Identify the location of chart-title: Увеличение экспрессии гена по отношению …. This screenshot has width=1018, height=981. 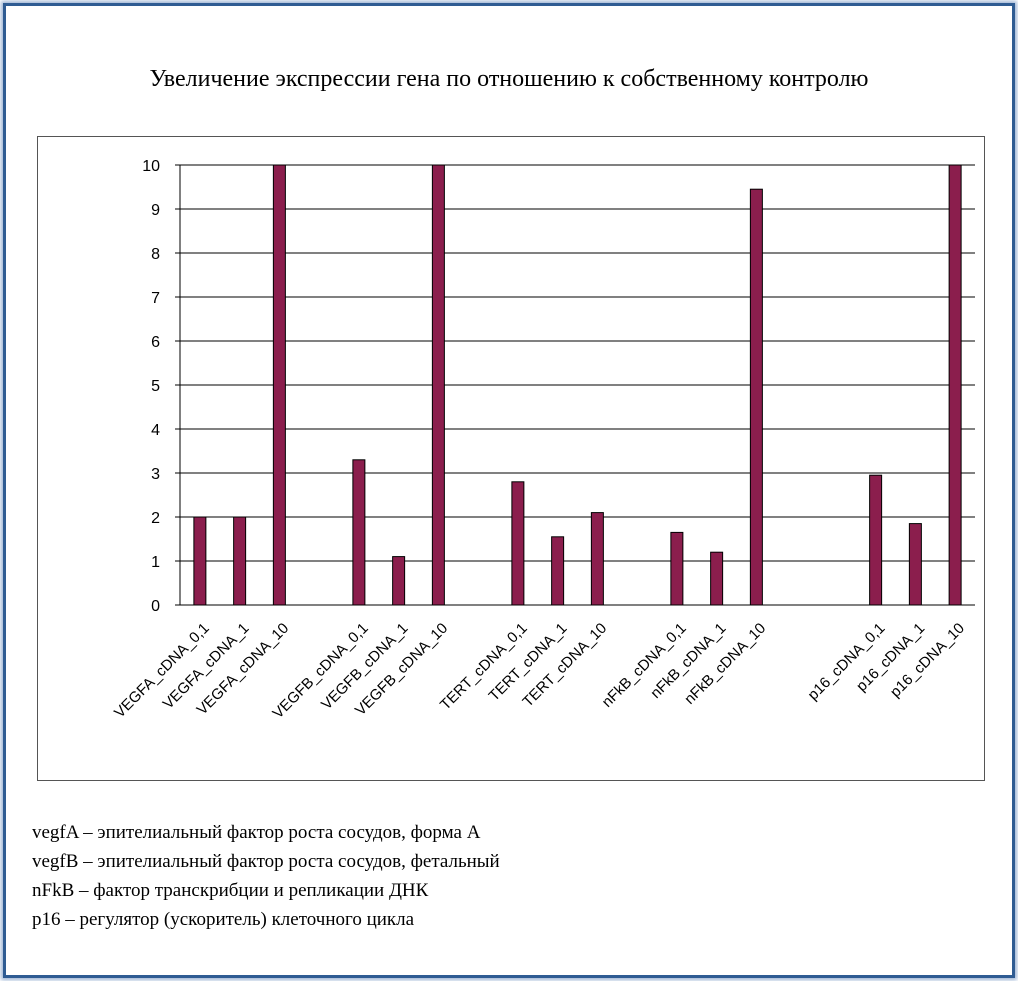
(509, 79).